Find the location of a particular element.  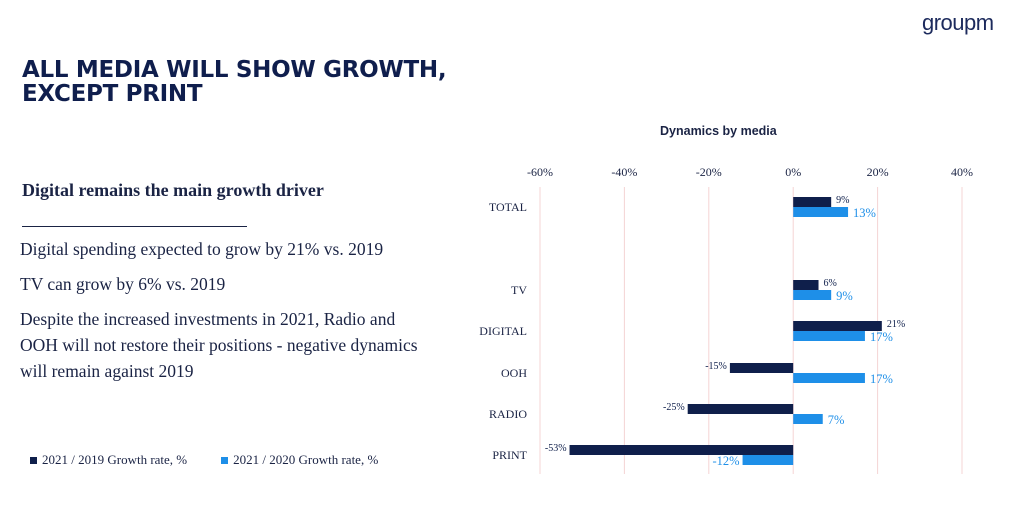

legend-item-2020: 2021 / 2020 Growth rate, % is located at coordinates (299, 460).